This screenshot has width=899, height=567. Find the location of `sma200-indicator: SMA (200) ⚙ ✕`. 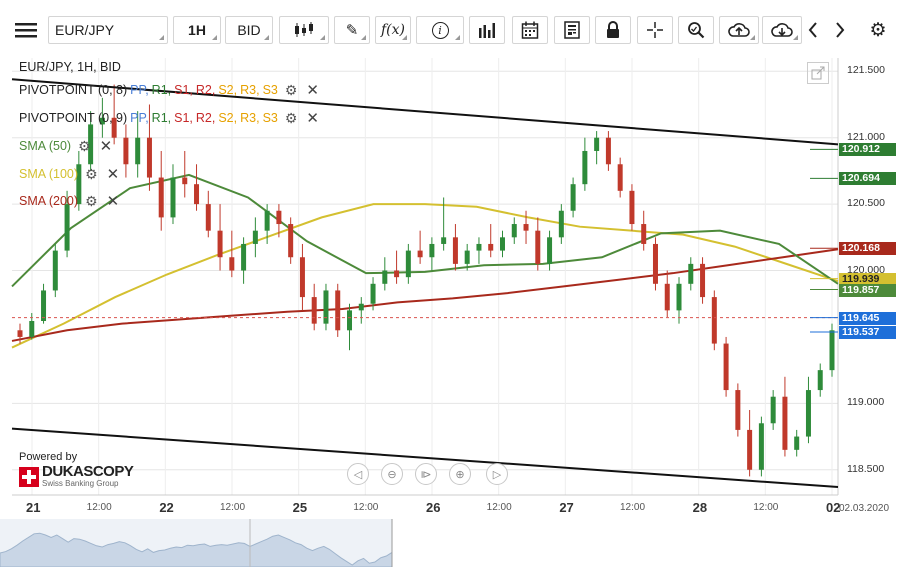

sma200-indicator: SMA (200) ⚙ ✕ is located at coordinates (70, 201).